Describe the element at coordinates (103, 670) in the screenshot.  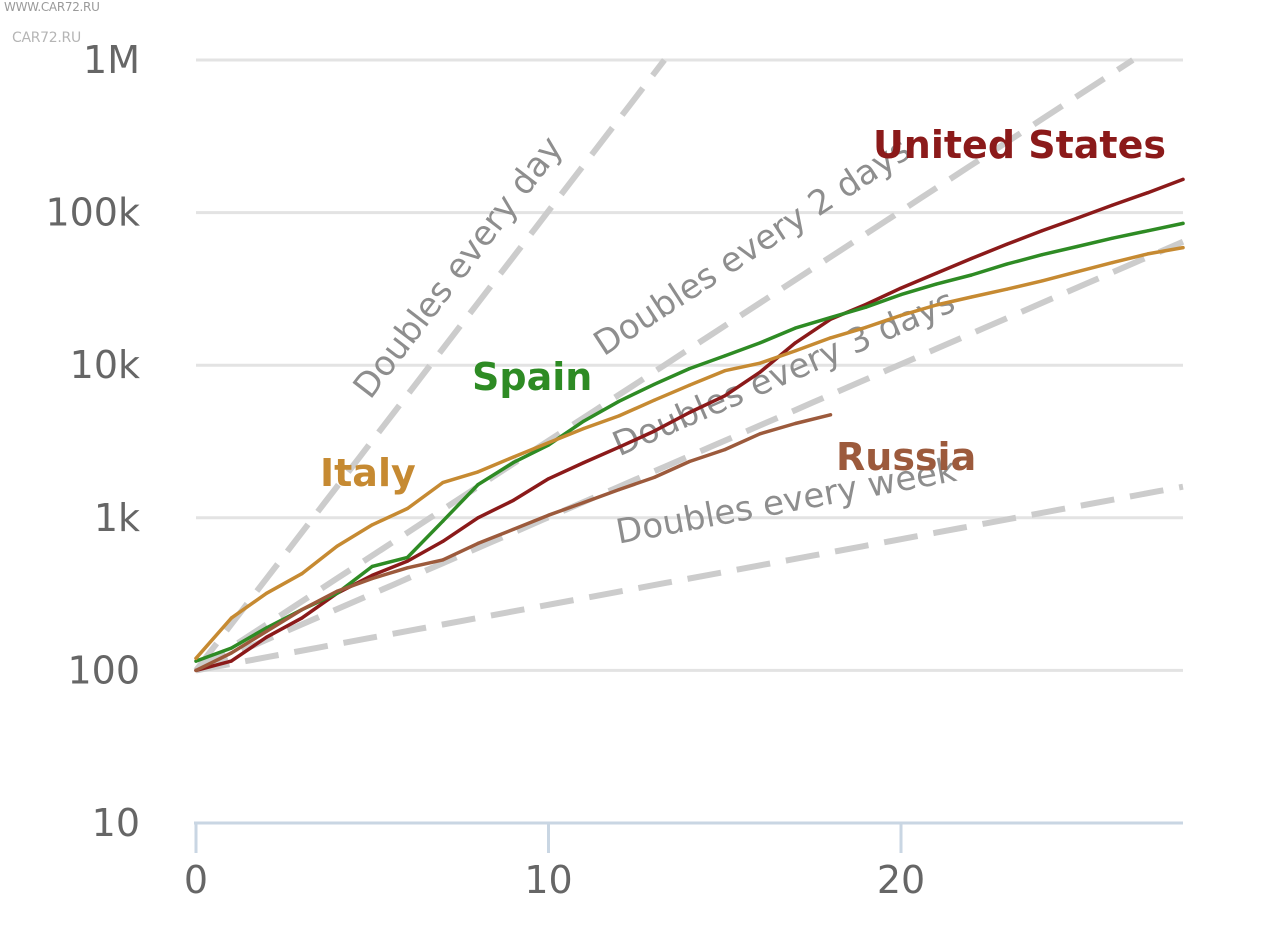
I see `y-tick-label: 100` at that location.